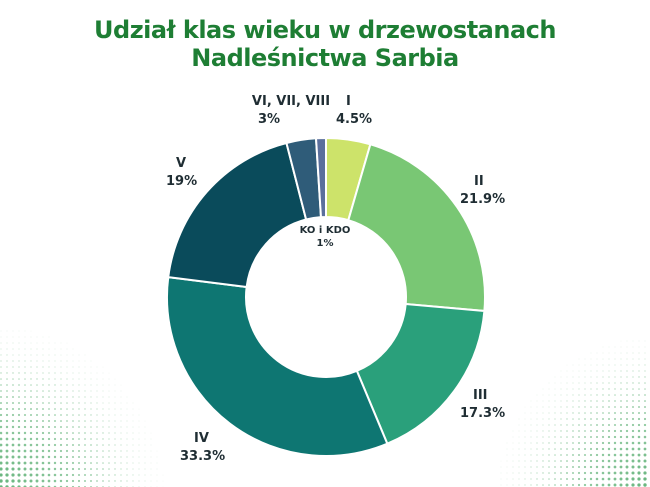  Describe the element at coordinates (269, 119) in the screenshot. I see `slice-label-value: 3%` at that location.